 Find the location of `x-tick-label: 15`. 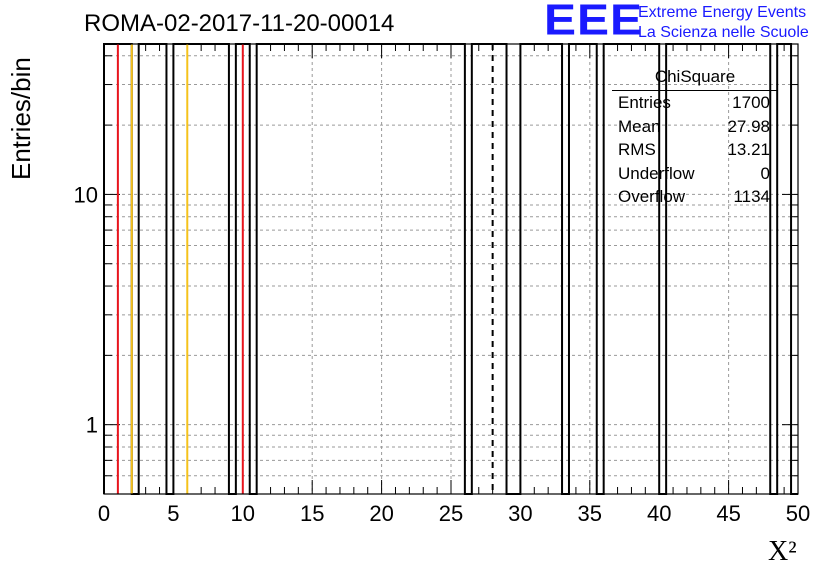

x-tick-label: 15 is located at coordinates (312, 513).